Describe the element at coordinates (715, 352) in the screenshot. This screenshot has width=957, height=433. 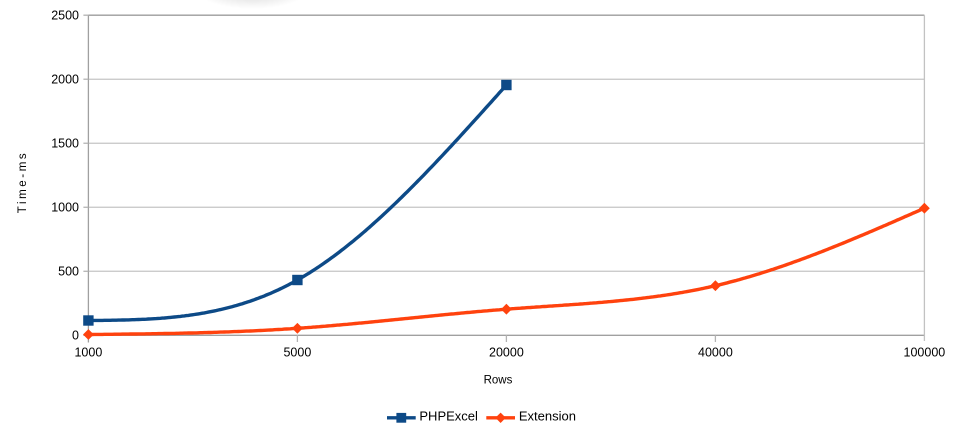
I see `svg-text: 40000` at that location.